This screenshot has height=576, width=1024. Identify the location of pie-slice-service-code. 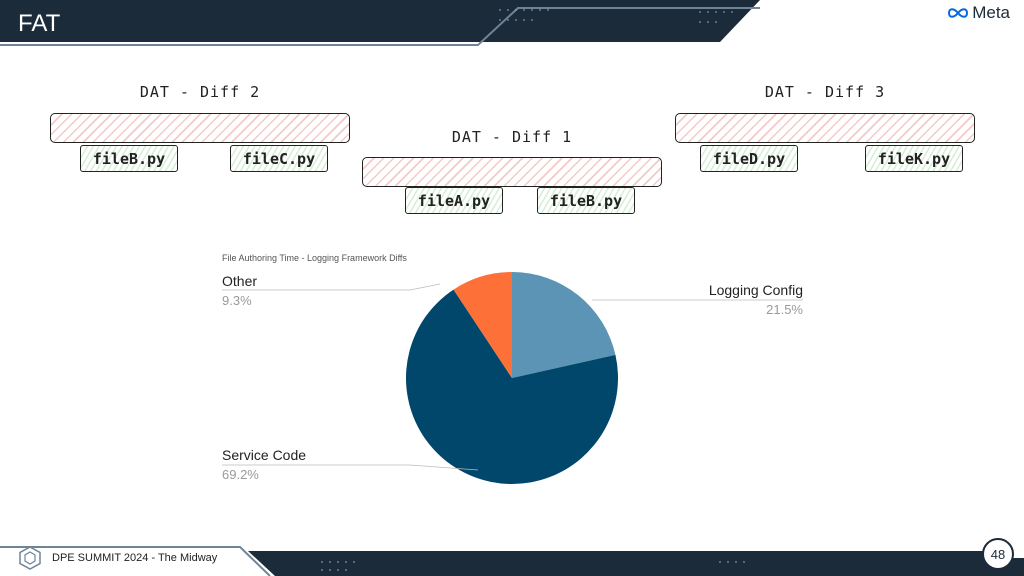
(512, 387).